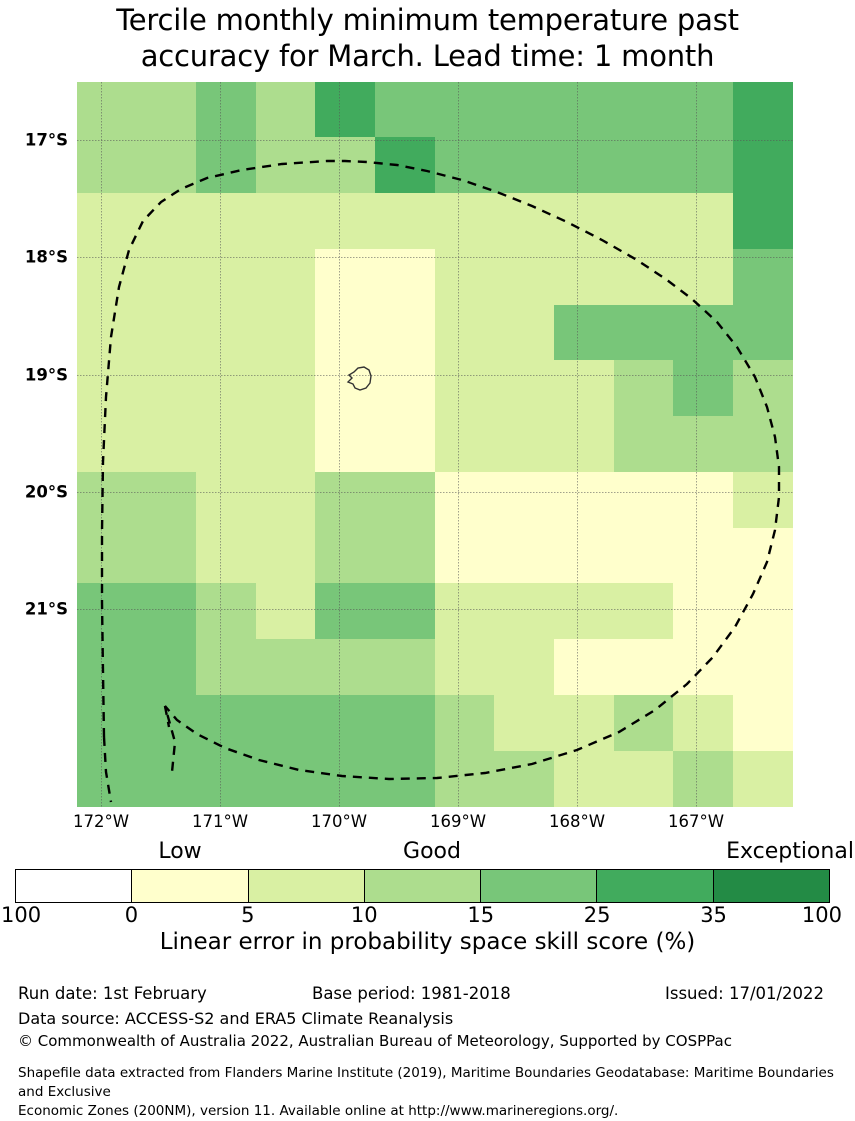 This screenshot has height=1121, width=855. I want to click on title-line-1: Tercile monthly minimum temperature past, so click(427, 20).